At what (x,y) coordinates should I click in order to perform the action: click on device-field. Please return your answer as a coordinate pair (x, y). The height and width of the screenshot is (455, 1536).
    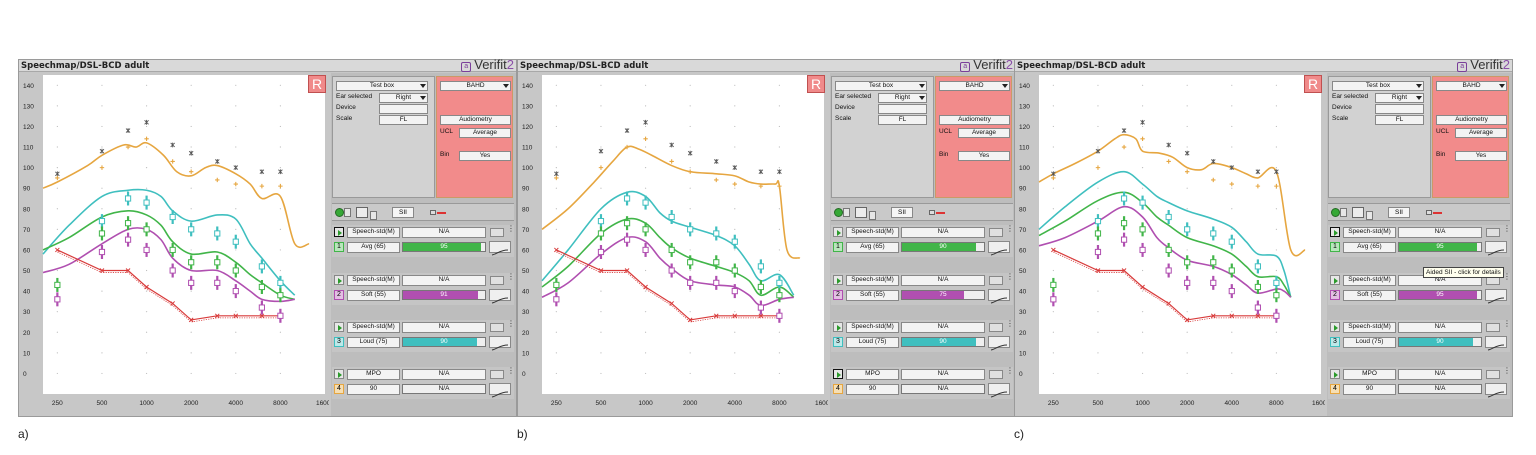
    Looking at the image, I should click on (403, 109).